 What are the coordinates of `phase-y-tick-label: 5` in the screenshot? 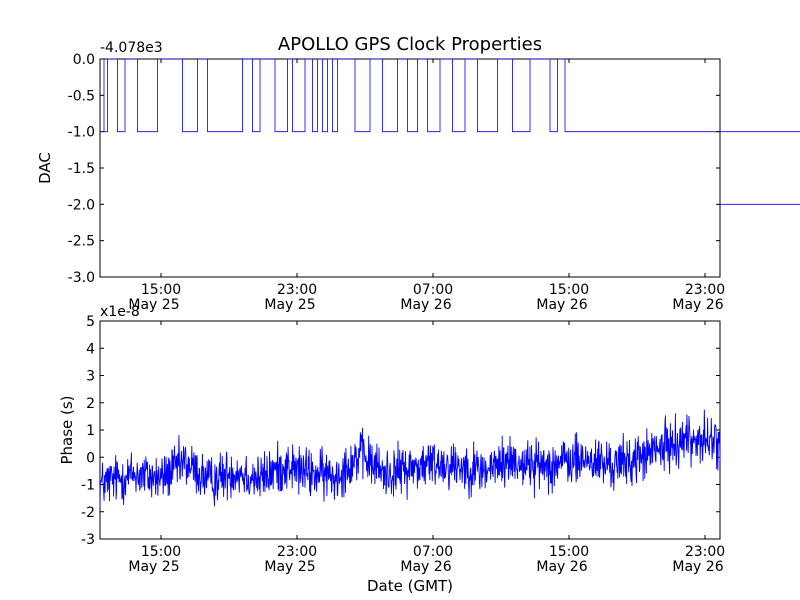 It's located at (90, 322).